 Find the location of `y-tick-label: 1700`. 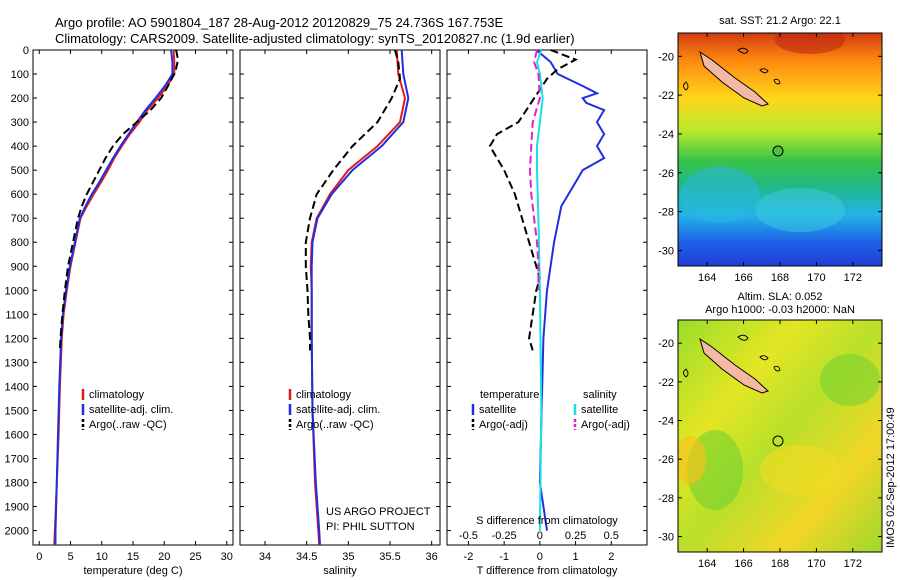

y-tick-label: 1700 is located at coordinates (17, 459).